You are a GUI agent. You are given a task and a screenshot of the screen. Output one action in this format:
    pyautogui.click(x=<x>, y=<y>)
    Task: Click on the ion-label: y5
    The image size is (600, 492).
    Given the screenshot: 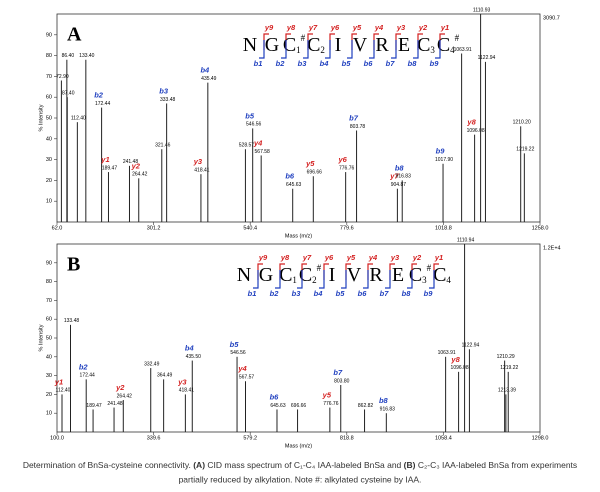 What is the action you would take?
    pyautogui.click(x=310, y=163)
    